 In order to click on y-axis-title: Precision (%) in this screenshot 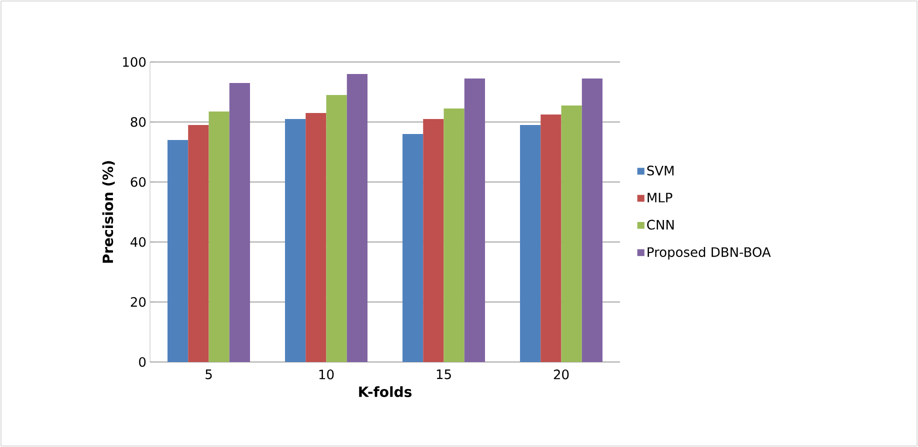, I will do `click(108, 212)`.